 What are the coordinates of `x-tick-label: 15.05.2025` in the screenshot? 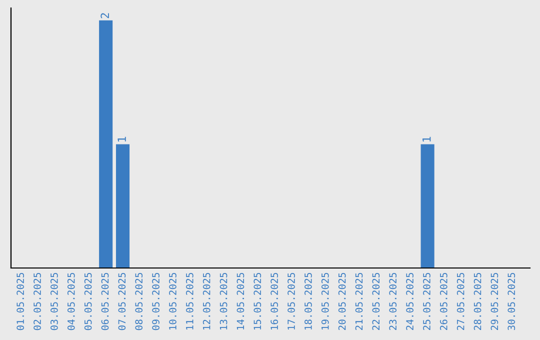 It's located at (258, 301).